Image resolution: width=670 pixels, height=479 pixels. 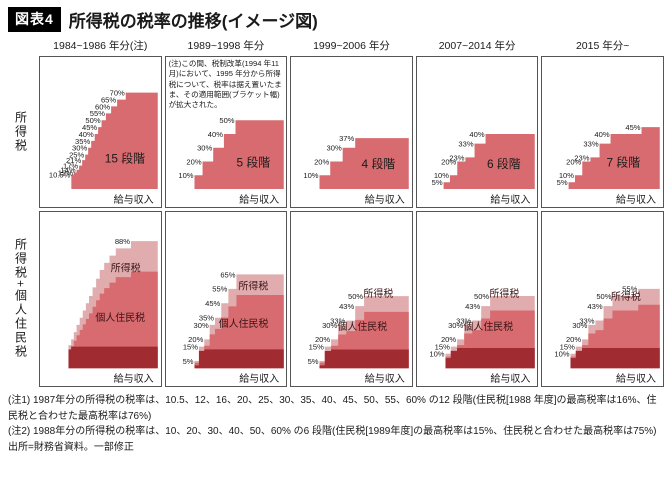 What do you see at coordinates (70, 166) in the screenshot?
I see `svg-text: 17%` at bounding box center [70, 166].